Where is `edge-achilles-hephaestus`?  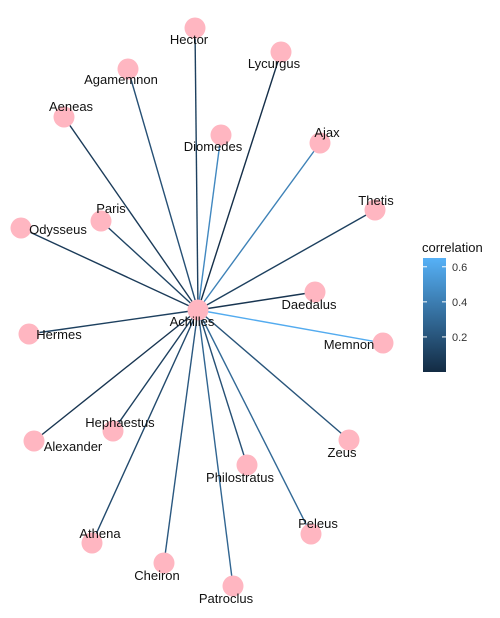
edge-achilles-hephaestus is located at coordinates (155, 370).